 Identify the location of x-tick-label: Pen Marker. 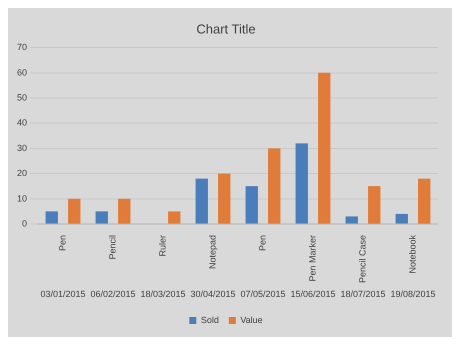
(312, 258).